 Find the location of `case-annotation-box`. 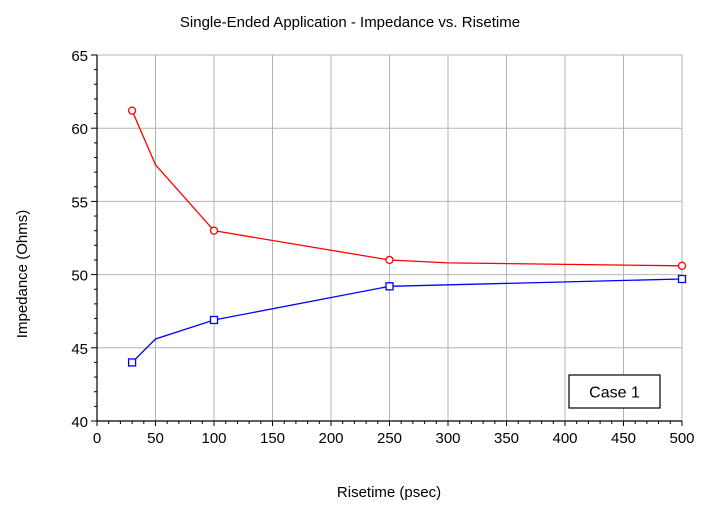

case-annotation-box is located at coordinates (614, 391).